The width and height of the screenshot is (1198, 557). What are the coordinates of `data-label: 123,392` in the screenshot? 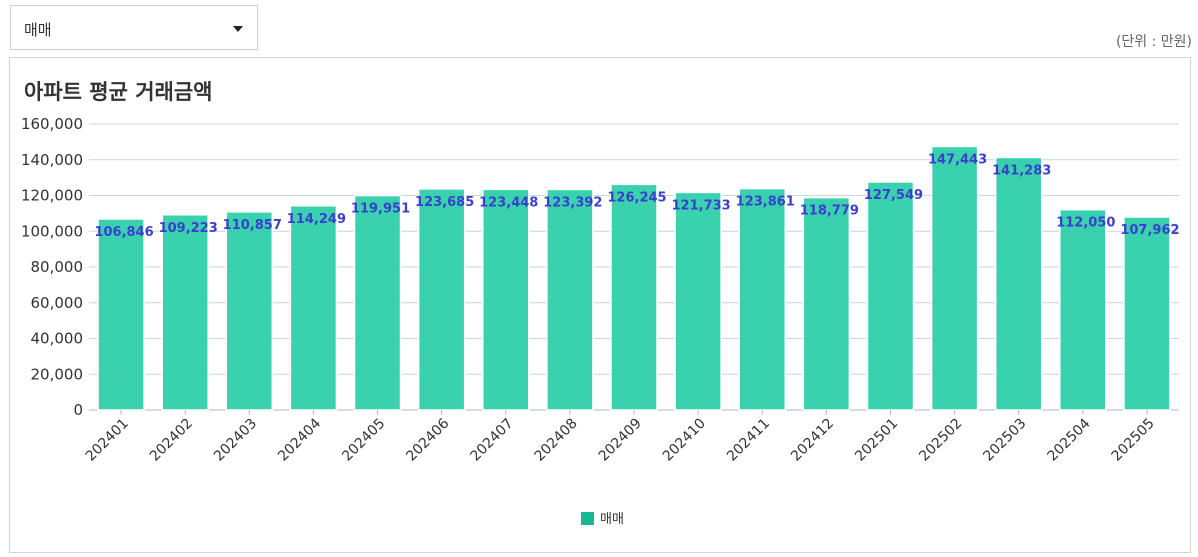 It's located at (572, 202).